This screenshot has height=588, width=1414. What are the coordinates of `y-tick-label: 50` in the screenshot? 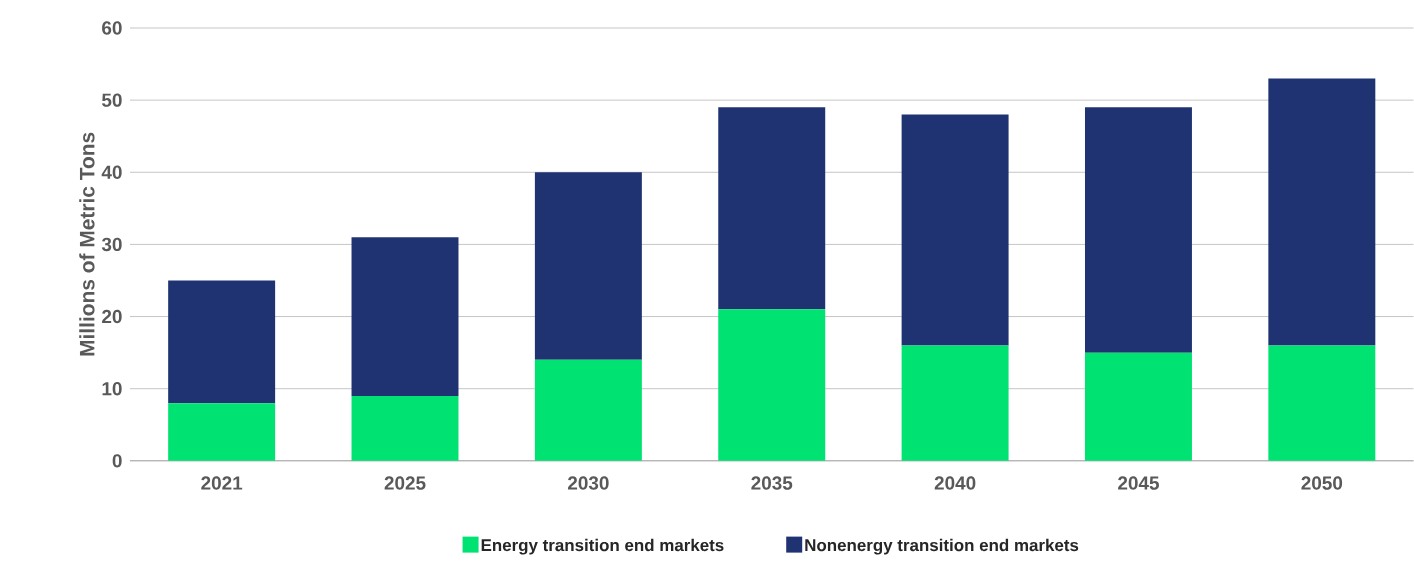 It's located at (111, 100).